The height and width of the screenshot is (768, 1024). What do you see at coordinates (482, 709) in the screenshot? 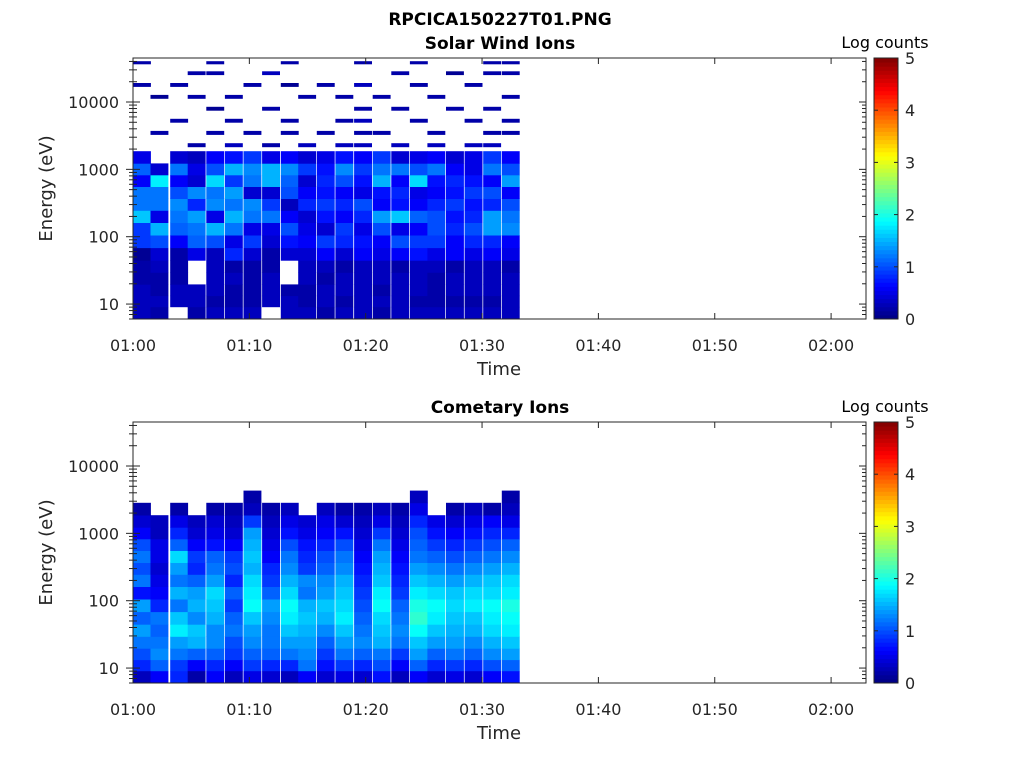
I see `x-tick-label: 01:30` at bounding box center [482, 709].